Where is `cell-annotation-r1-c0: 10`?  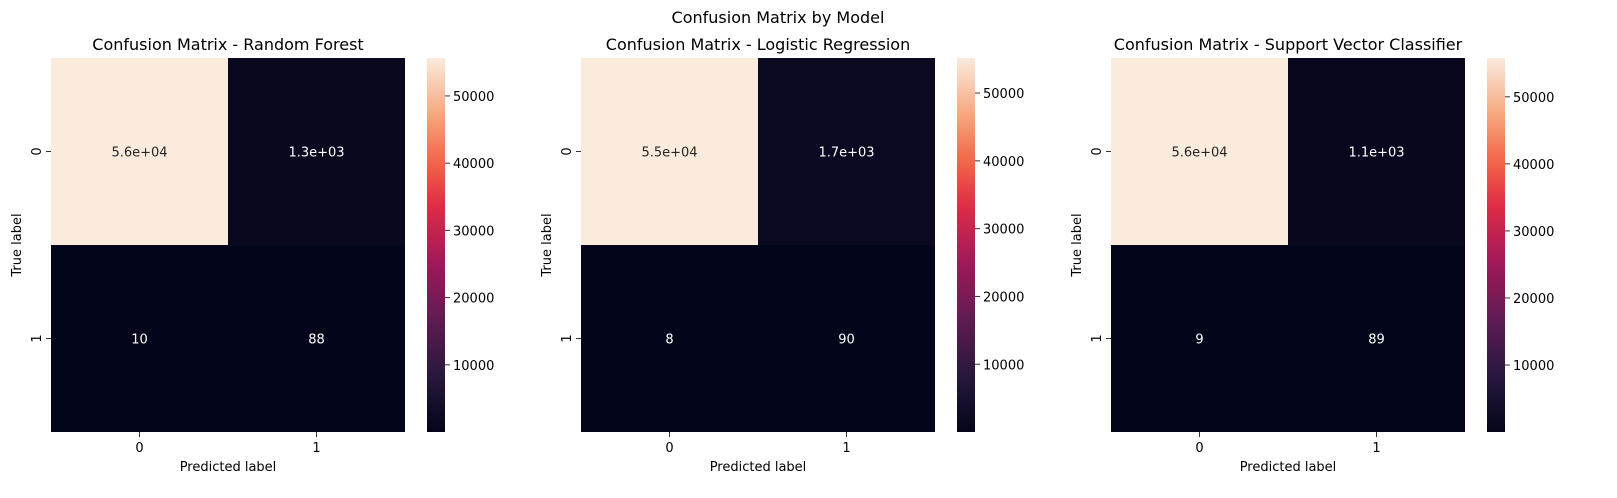 cell-annotation-r1-c0: 10 is located at coordinates (139, 340).